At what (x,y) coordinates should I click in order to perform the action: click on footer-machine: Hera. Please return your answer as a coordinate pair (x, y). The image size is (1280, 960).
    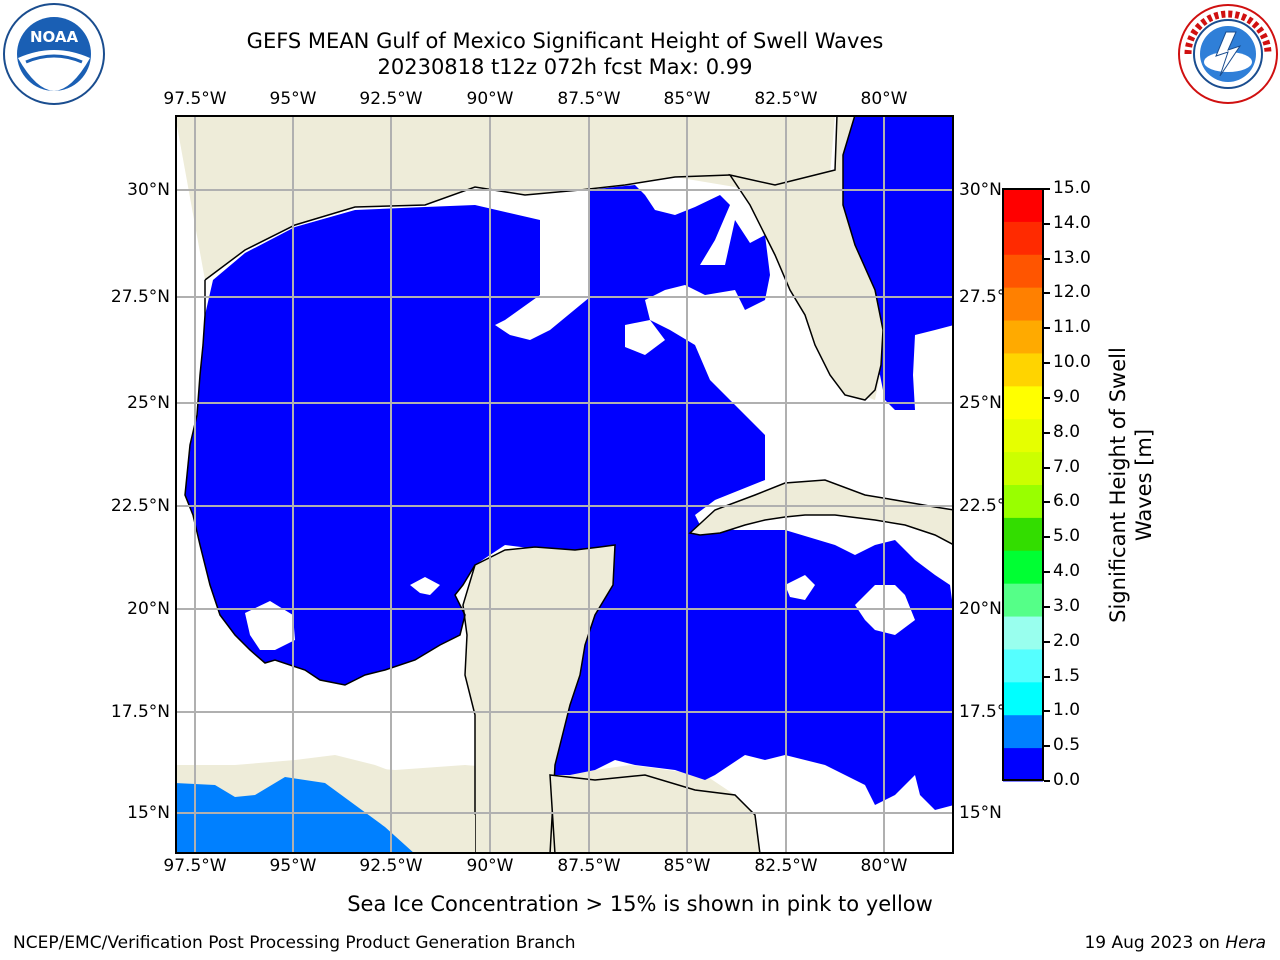
    Looking at the image, I should click on (1245, 943).